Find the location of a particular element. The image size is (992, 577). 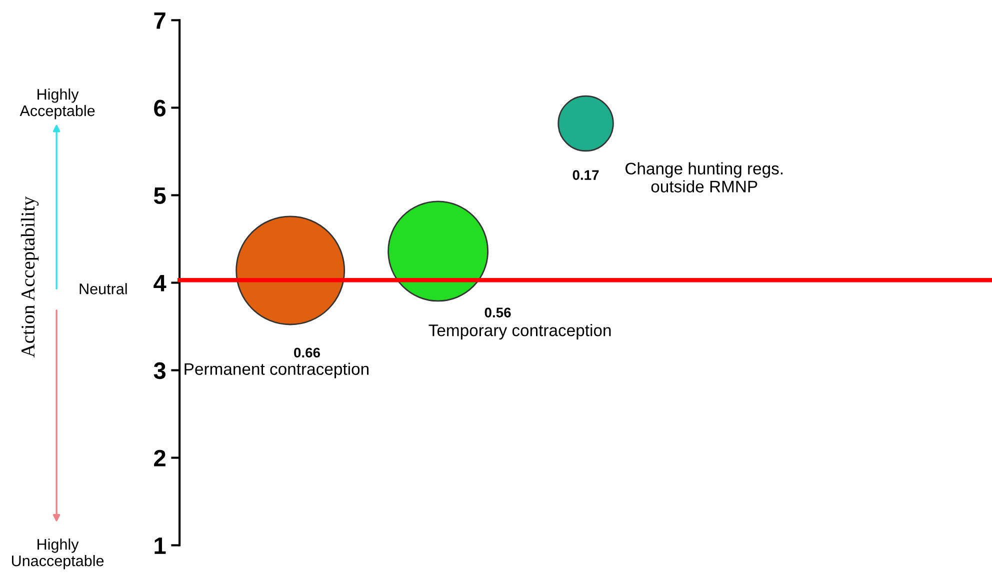

annotation: Permanent contraception is located at coordinates (276, 370).